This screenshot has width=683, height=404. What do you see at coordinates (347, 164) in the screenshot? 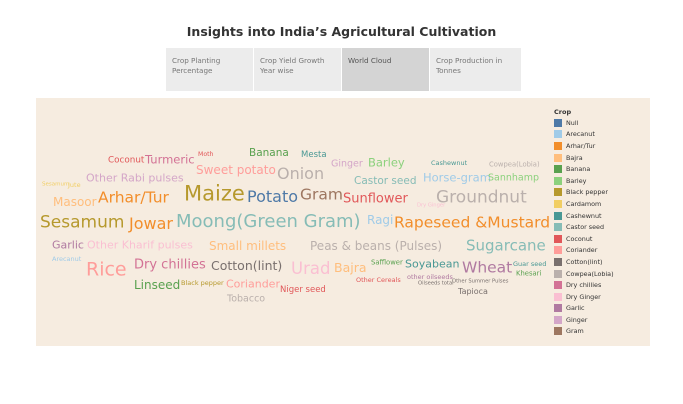
I see `word-cloud-word: Ginger` at bounding box center [347, 164].